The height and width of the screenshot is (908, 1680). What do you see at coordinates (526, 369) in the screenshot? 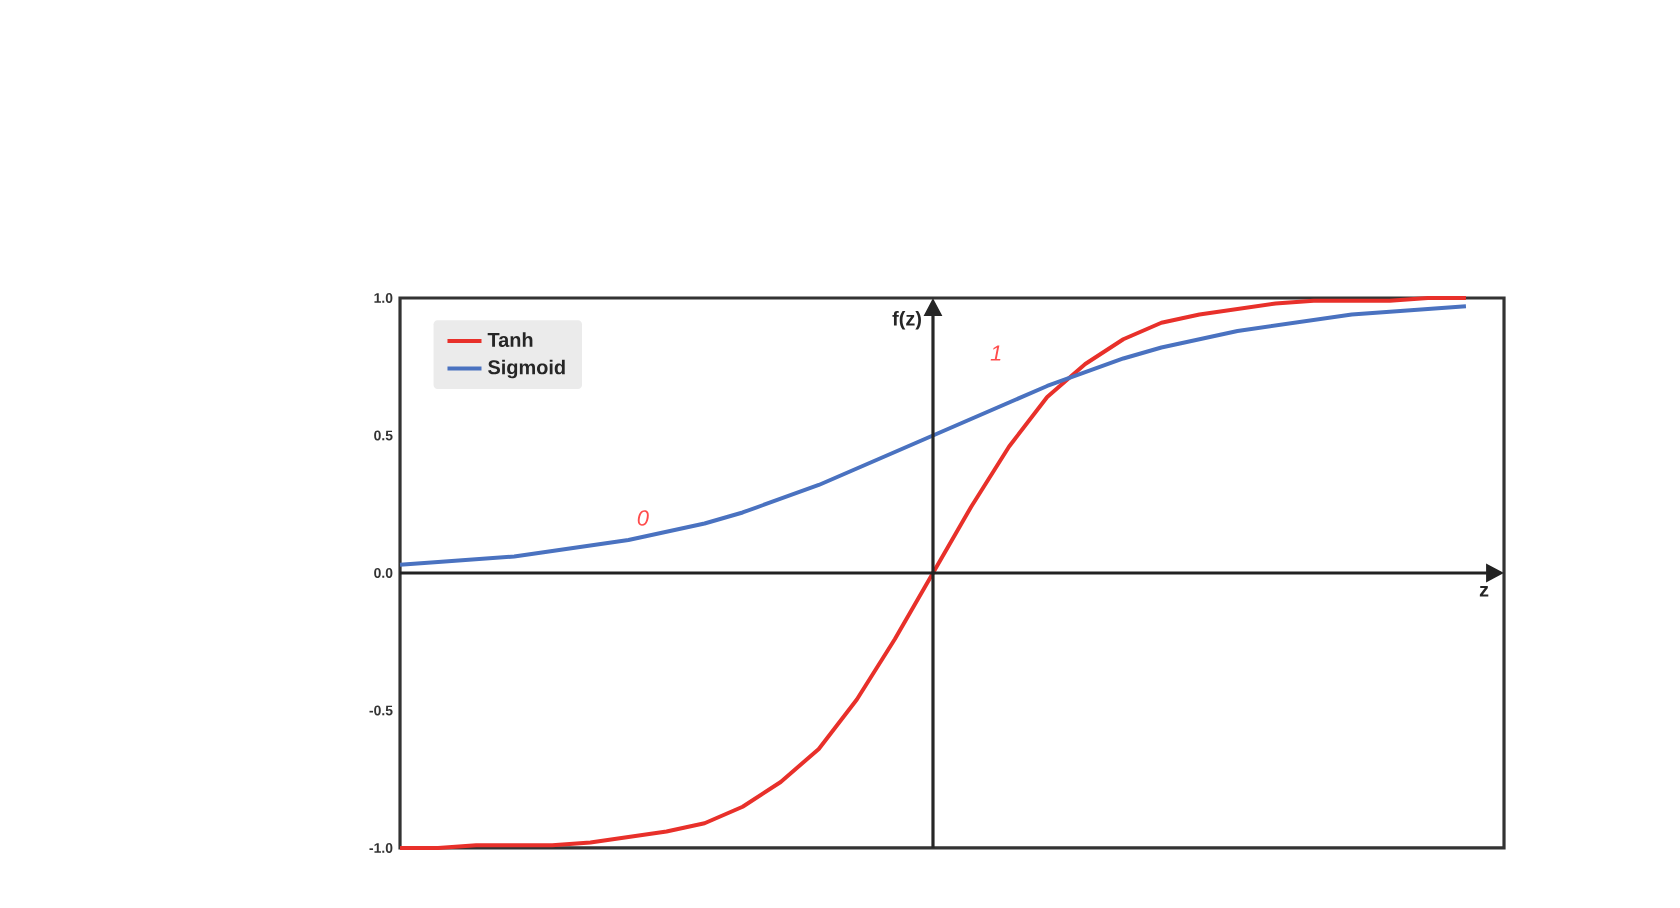
I see `legend-label: Sigmoid` at bounding box center [526, 369].